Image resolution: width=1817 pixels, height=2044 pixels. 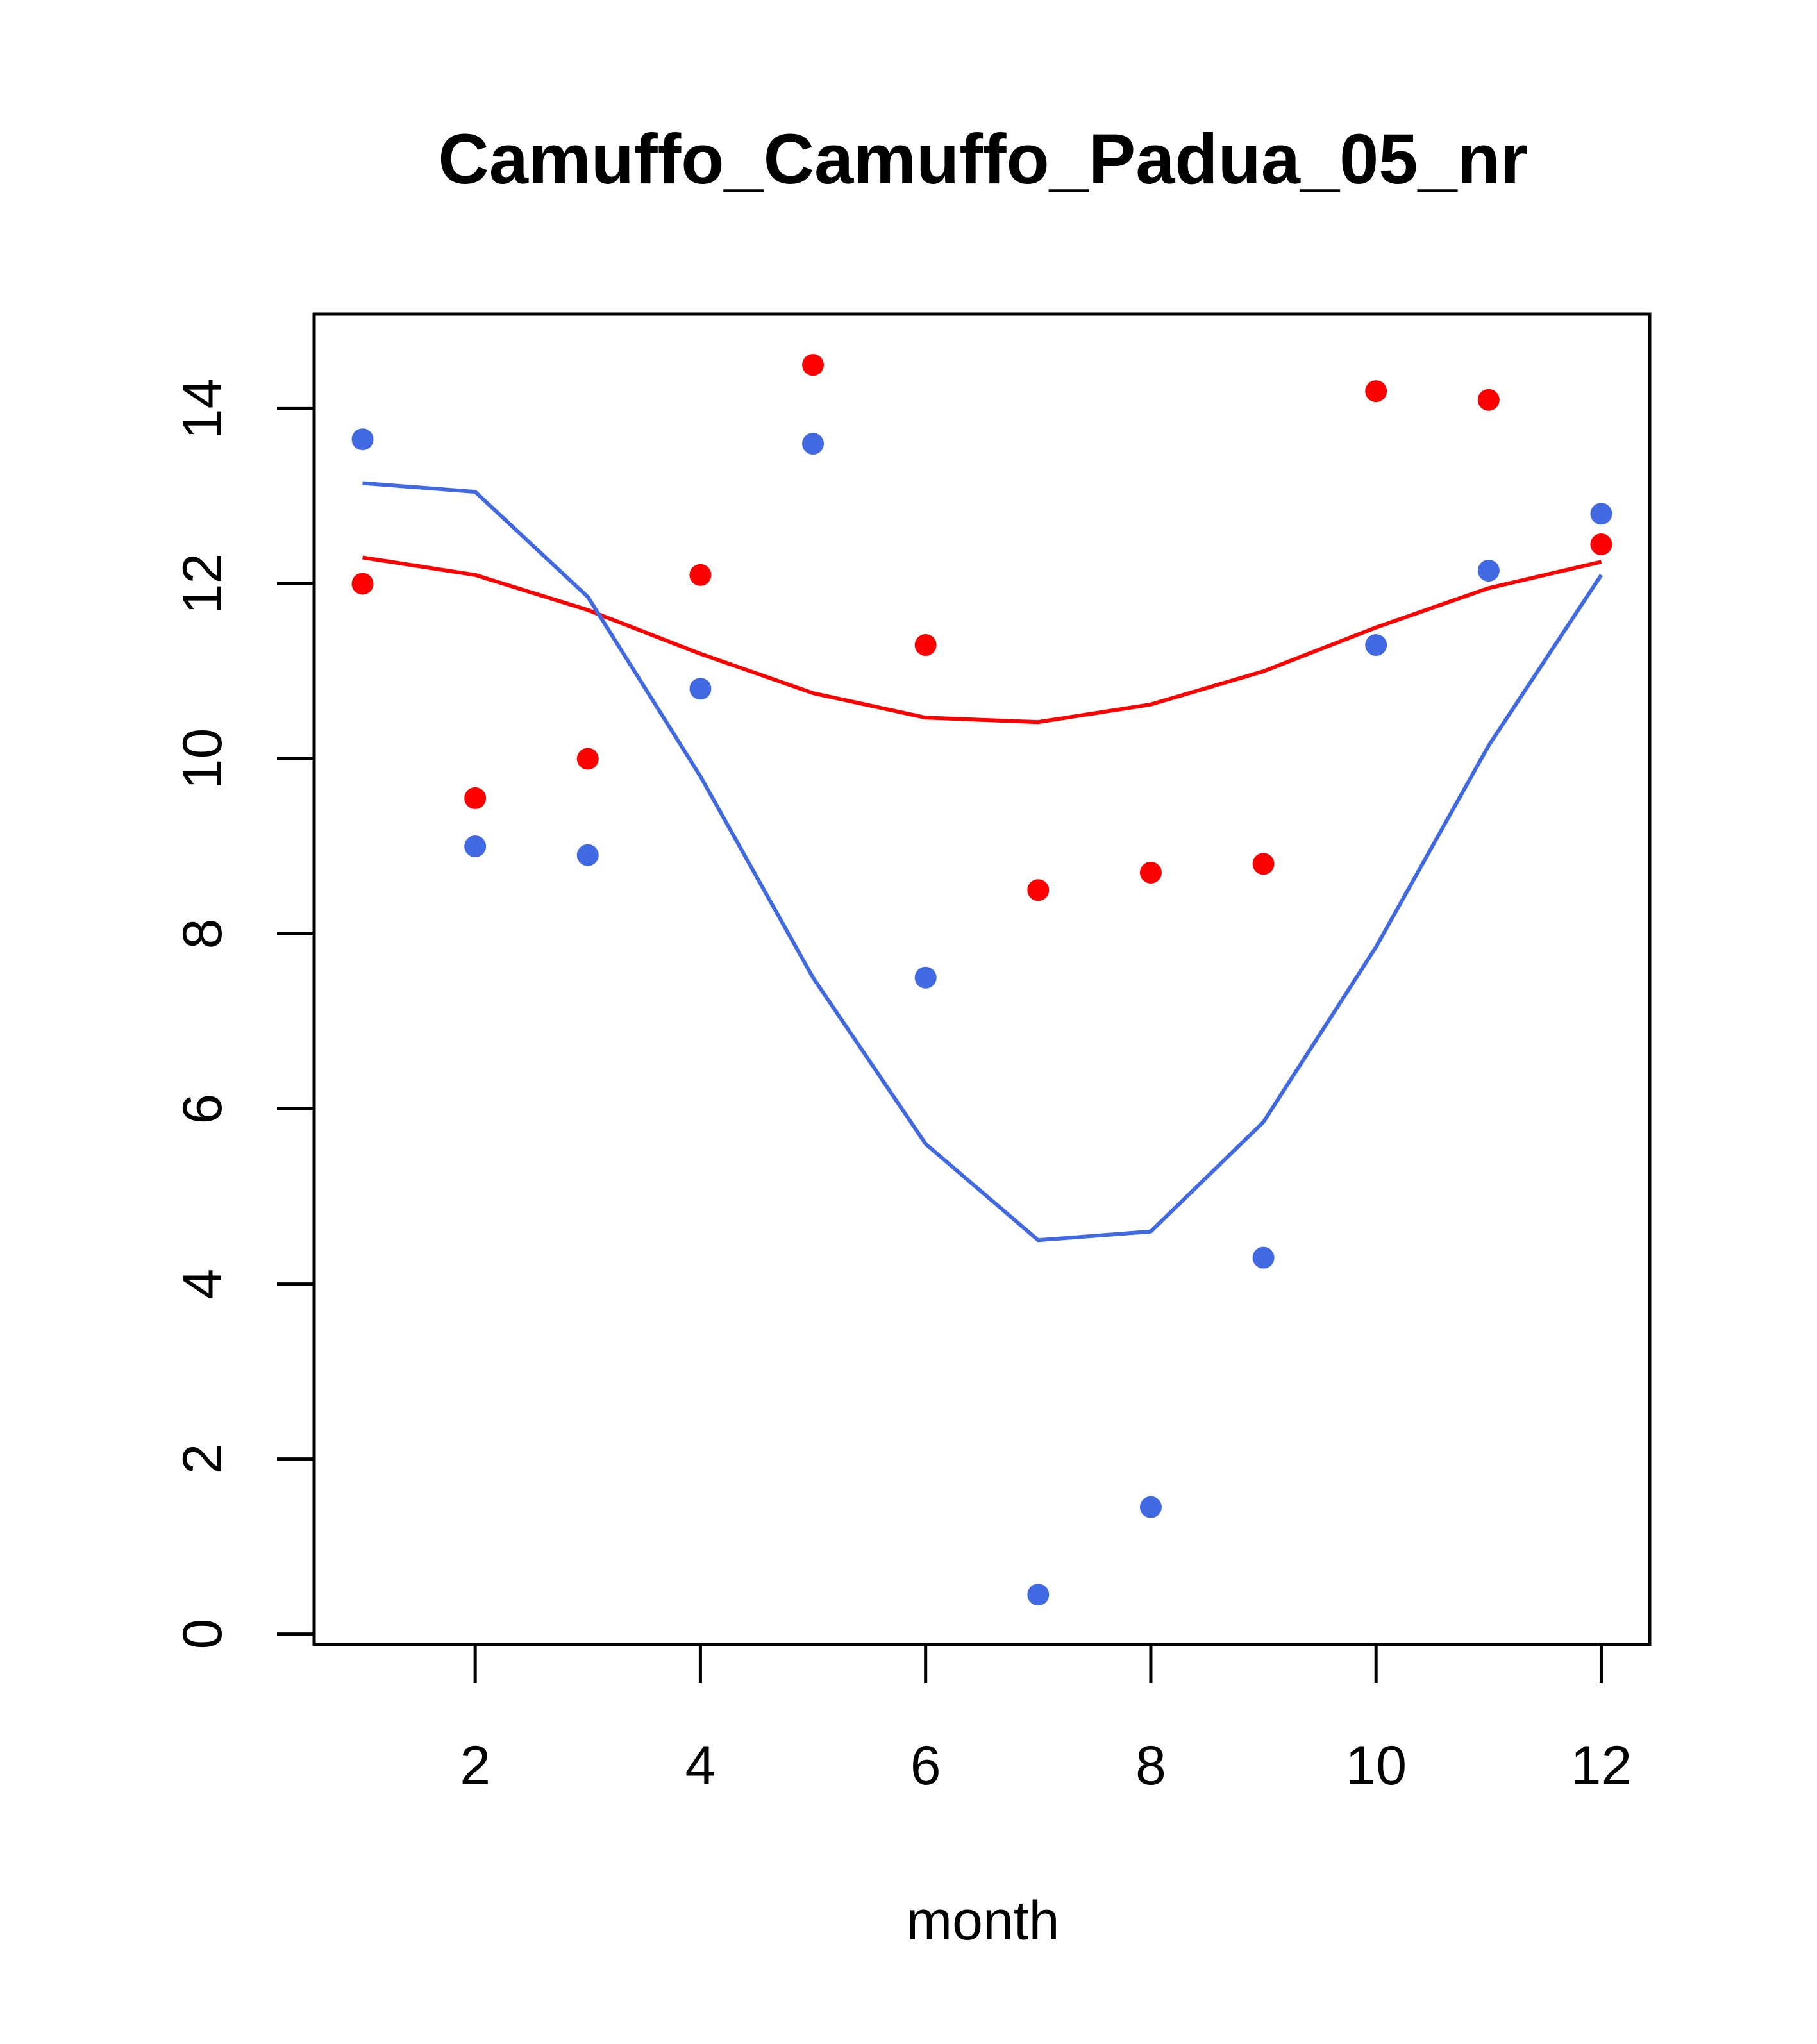 I want to click on y-tick-label: 6, so click(x=202, y=1109).